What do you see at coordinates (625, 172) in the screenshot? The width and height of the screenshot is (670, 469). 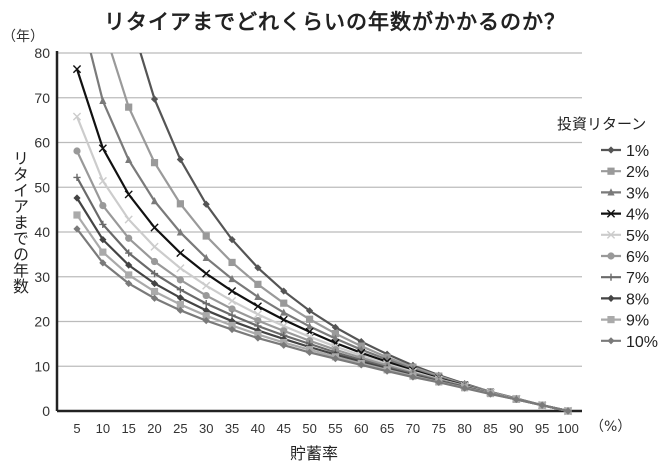 I see `legend-item: 2%` at bounding box center [625, 172].